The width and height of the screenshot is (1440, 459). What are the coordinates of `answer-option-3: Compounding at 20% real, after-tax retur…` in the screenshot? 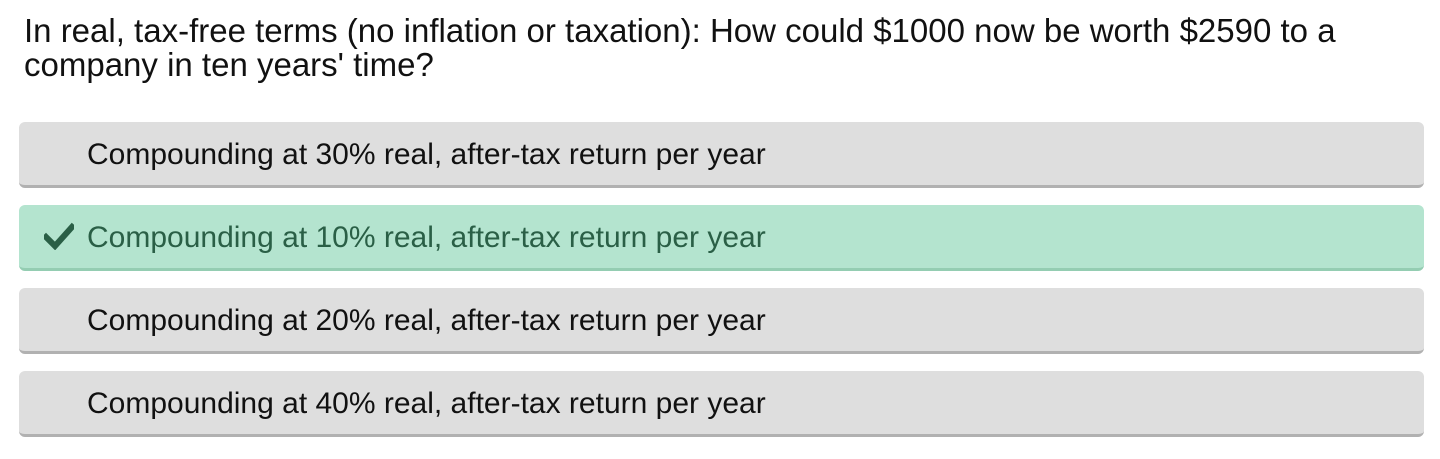 It's located at (721, 321).